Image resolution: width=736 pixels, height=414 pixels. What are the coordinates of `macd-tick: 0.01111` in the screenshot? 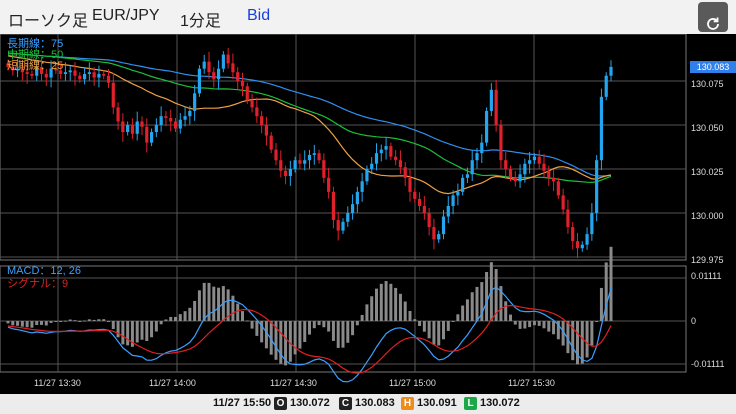 It's located at (706, 276).